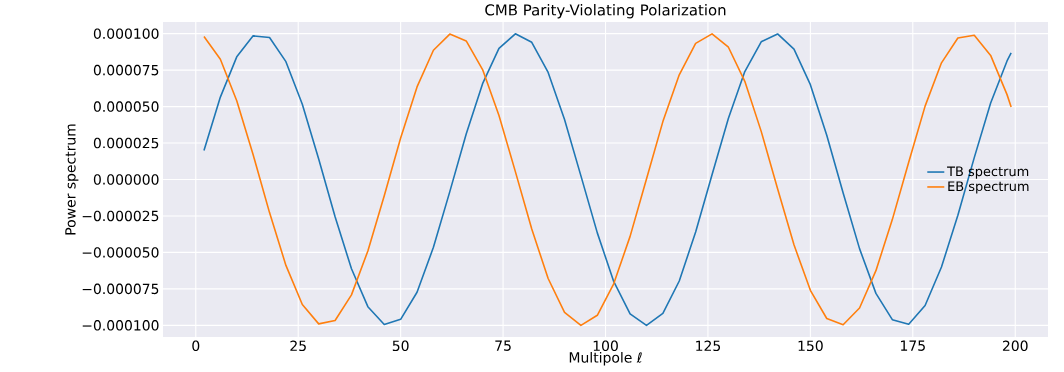  What do you see at coordinates (196, 346) in the screenshot?
I see `x-tick-label: 0` at bounding box center [196, 346].